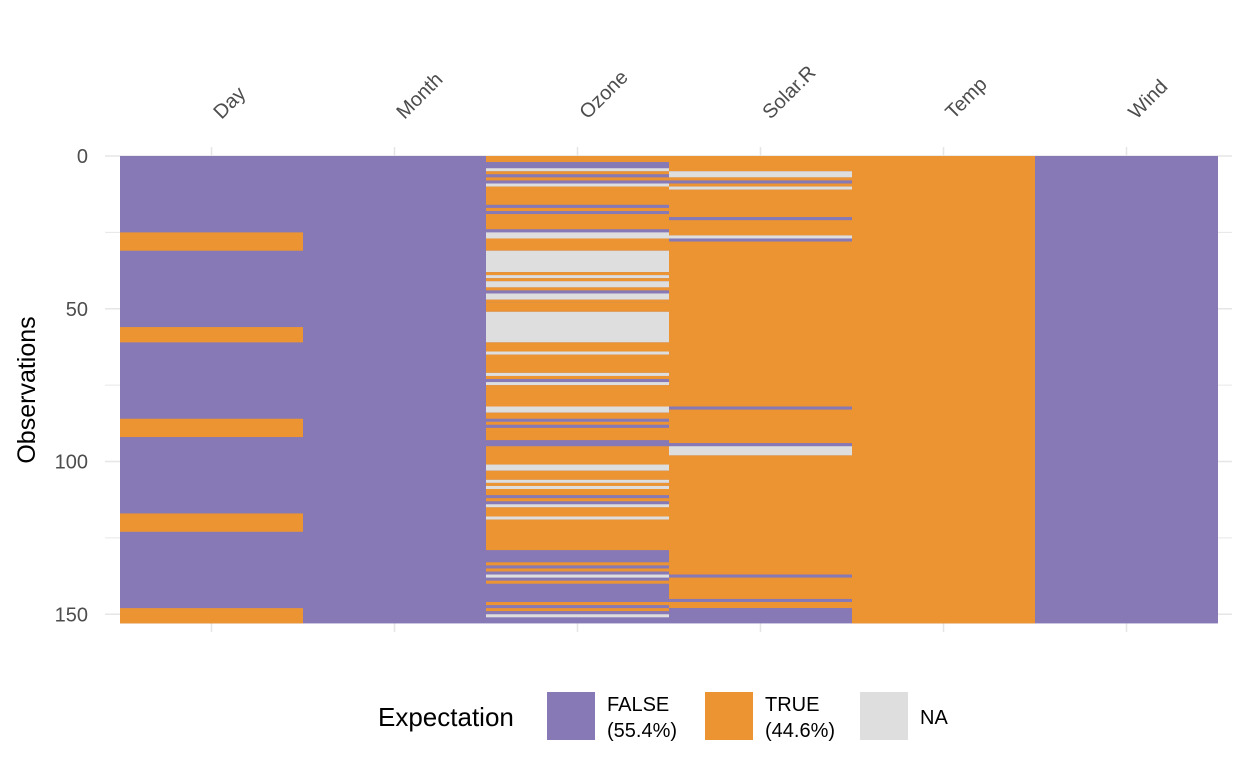  Describe the element at coordinates (642, 731) in the screenshot. I see `legend-percent: (55.4%)` at that location.